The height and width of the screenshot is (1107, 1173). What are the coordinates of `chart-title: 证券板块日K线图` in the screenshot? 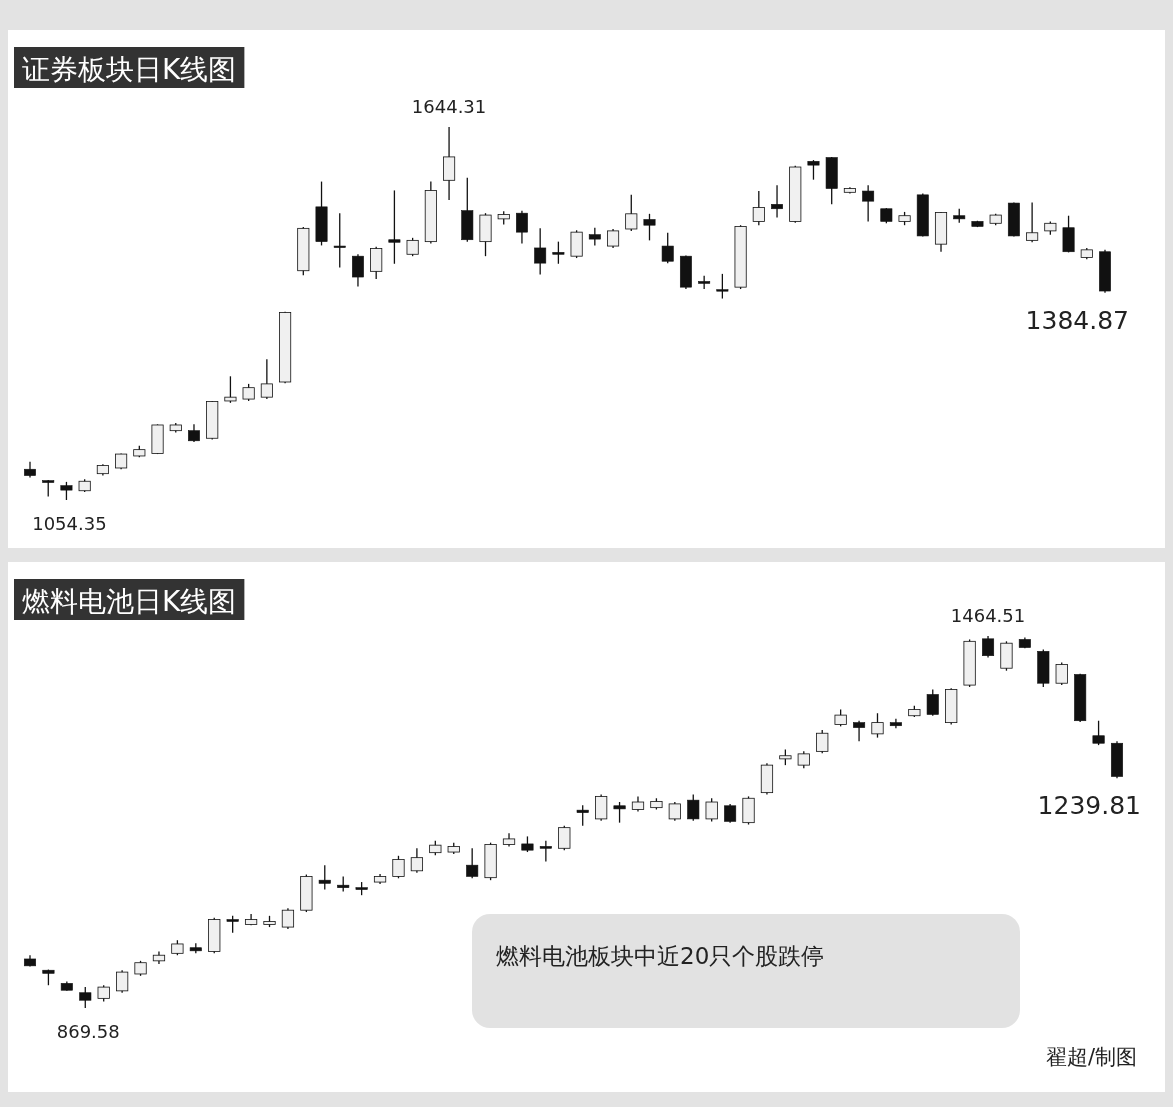 It's located at (129, 69).